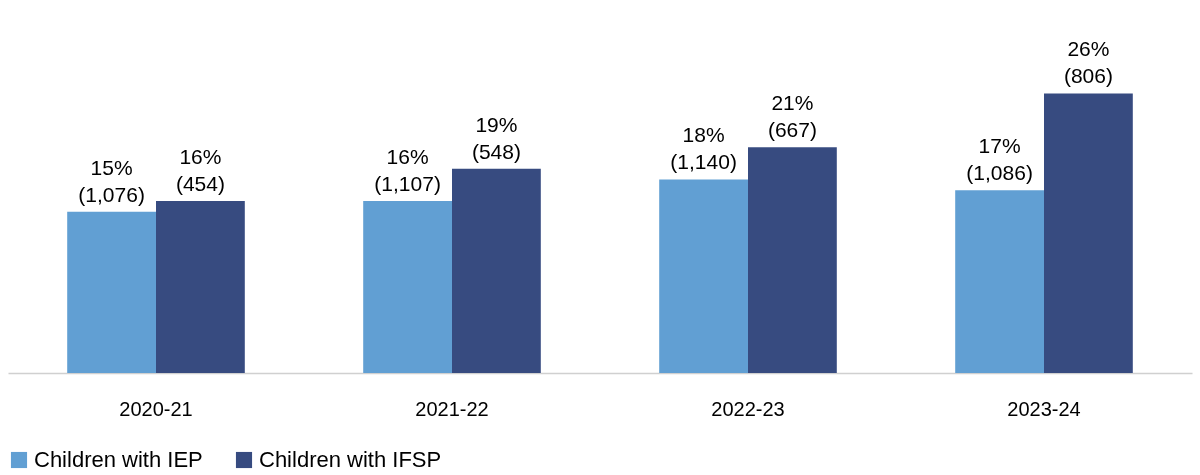  I want to click on x-tick-label: 2022-23, so click(748, 408).